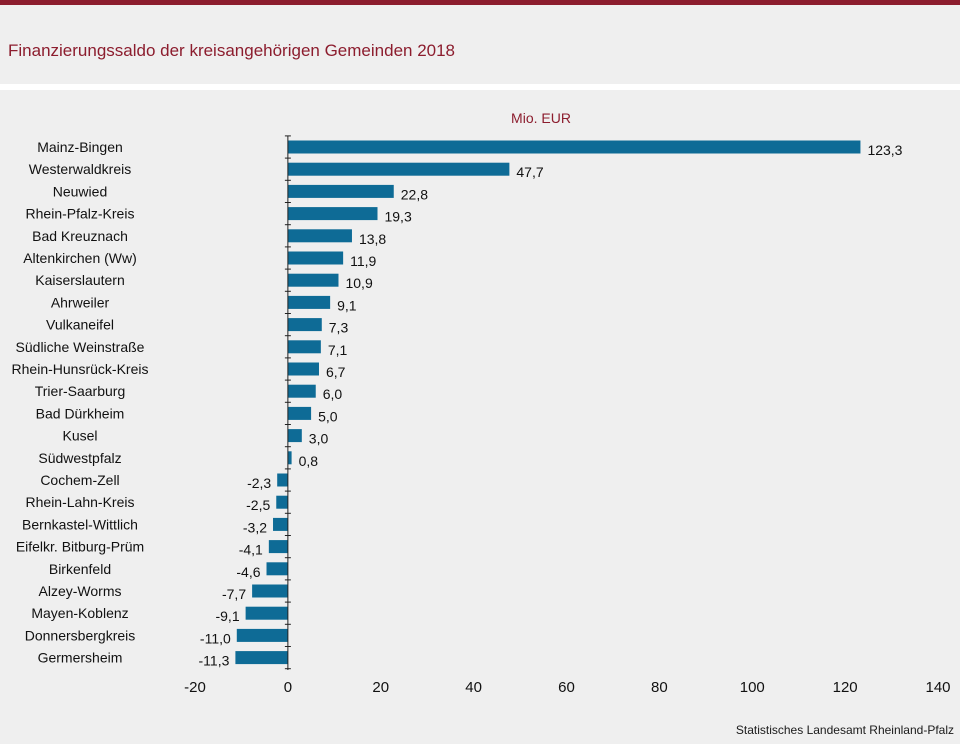 Image resolution: width=960 pixels, height=744 pixels. What do you see at coordinates (80, 502) in the screenshot?
I see `category-label: Rhein-Lahn-Kreis` at bounding box center [80, 502].